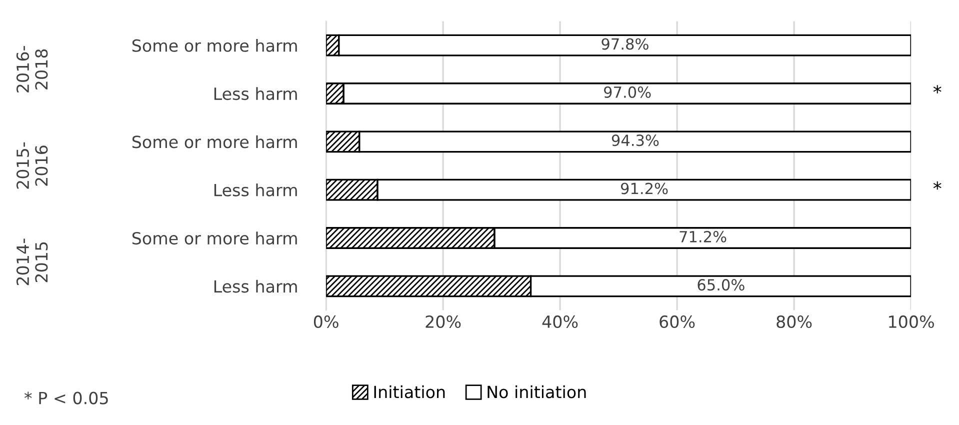  Describe the element at coordinates (443, 321) in the screenshot. I see `x-tick-label: 20%` at that location.